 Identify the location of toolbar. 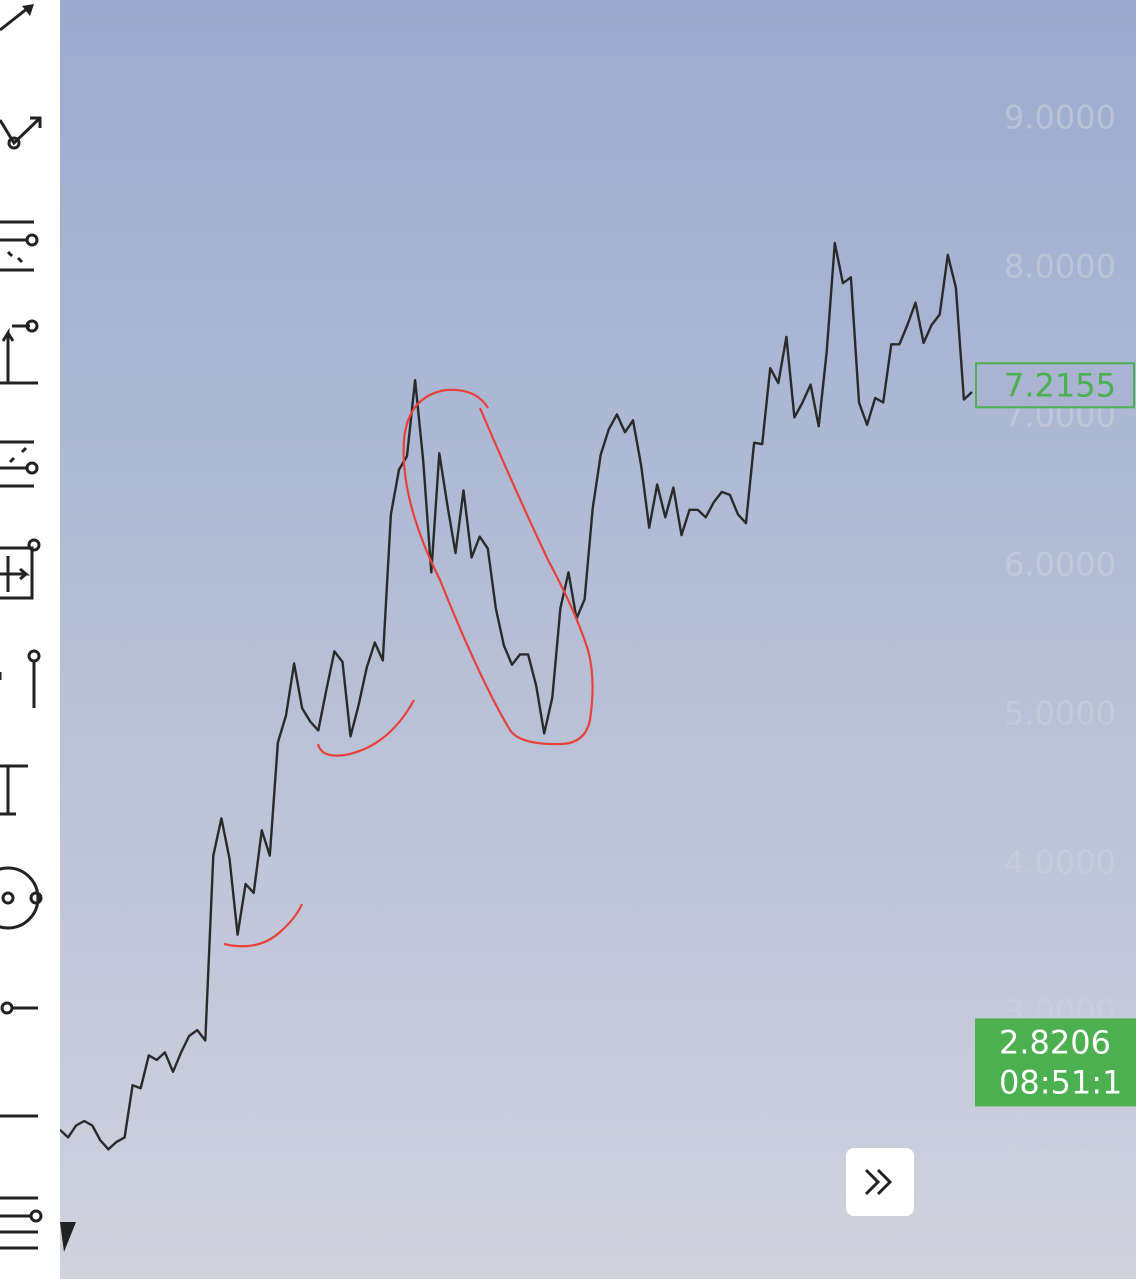
(38, 639).